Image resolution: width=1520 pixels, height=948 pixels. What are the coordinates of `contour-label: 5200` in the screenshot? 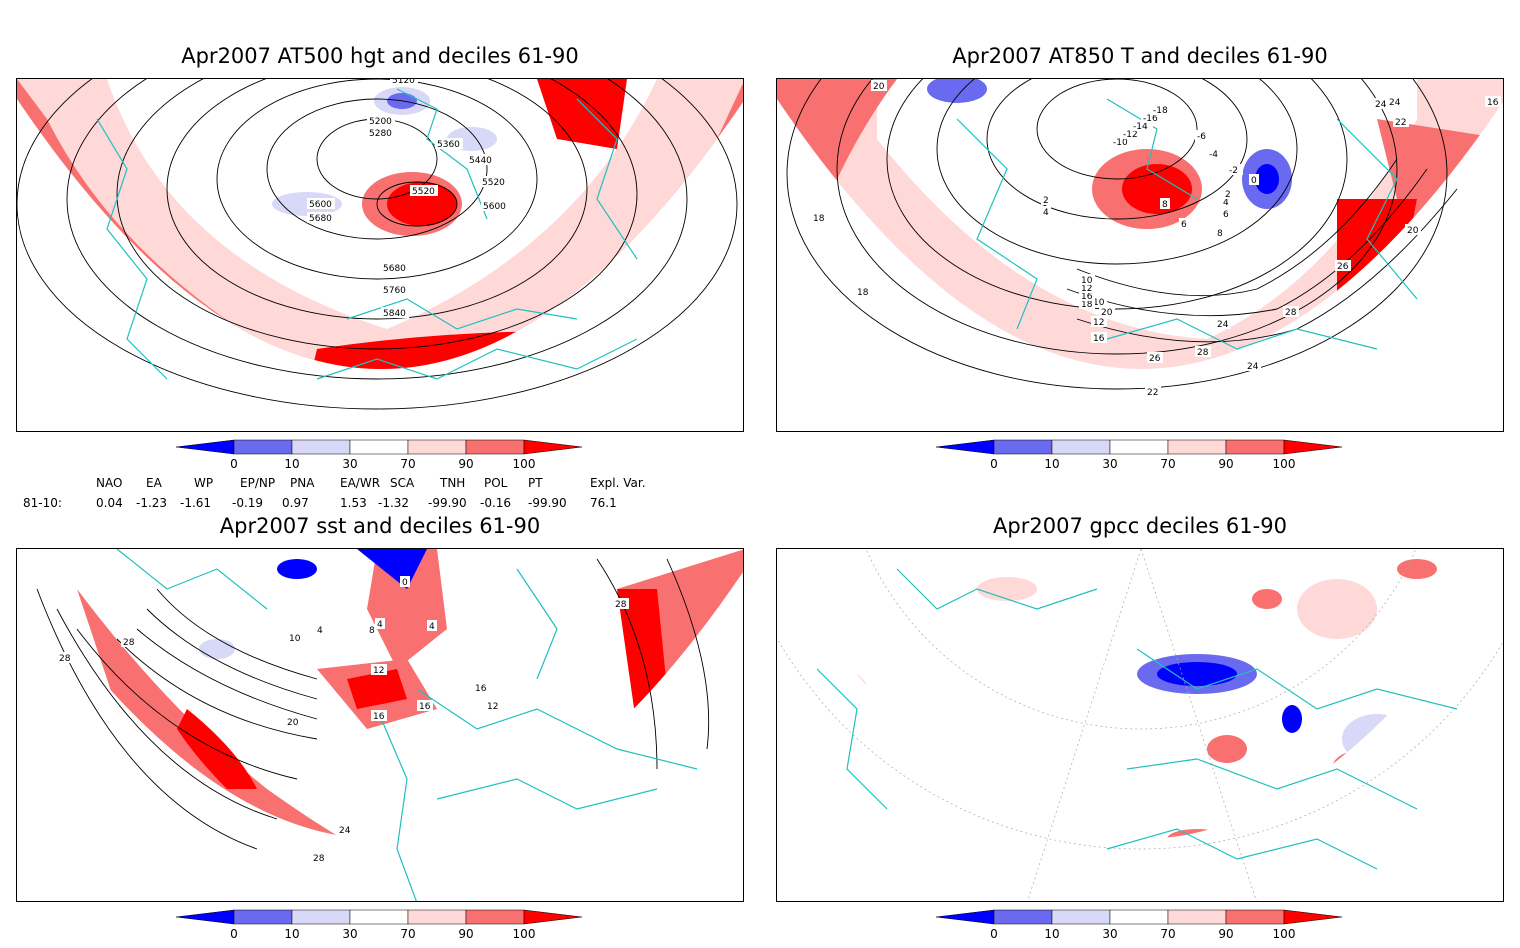 It's located at (380, 122).